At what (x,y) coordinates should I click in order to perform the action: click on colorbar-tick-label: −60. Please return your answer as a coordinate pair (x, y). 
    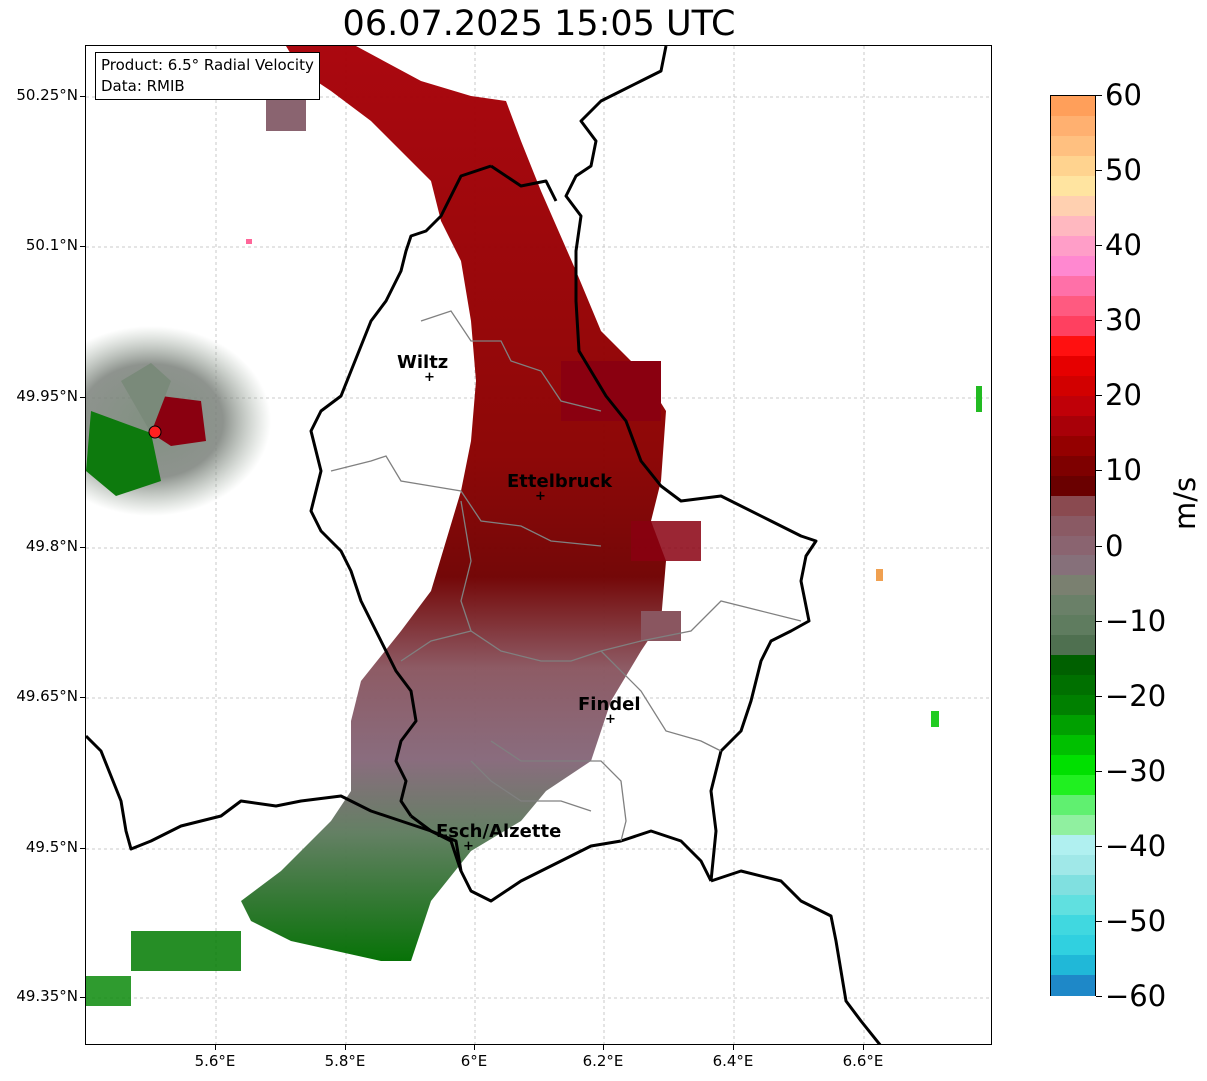
    Looking at the image, I should click on (1136, 996).